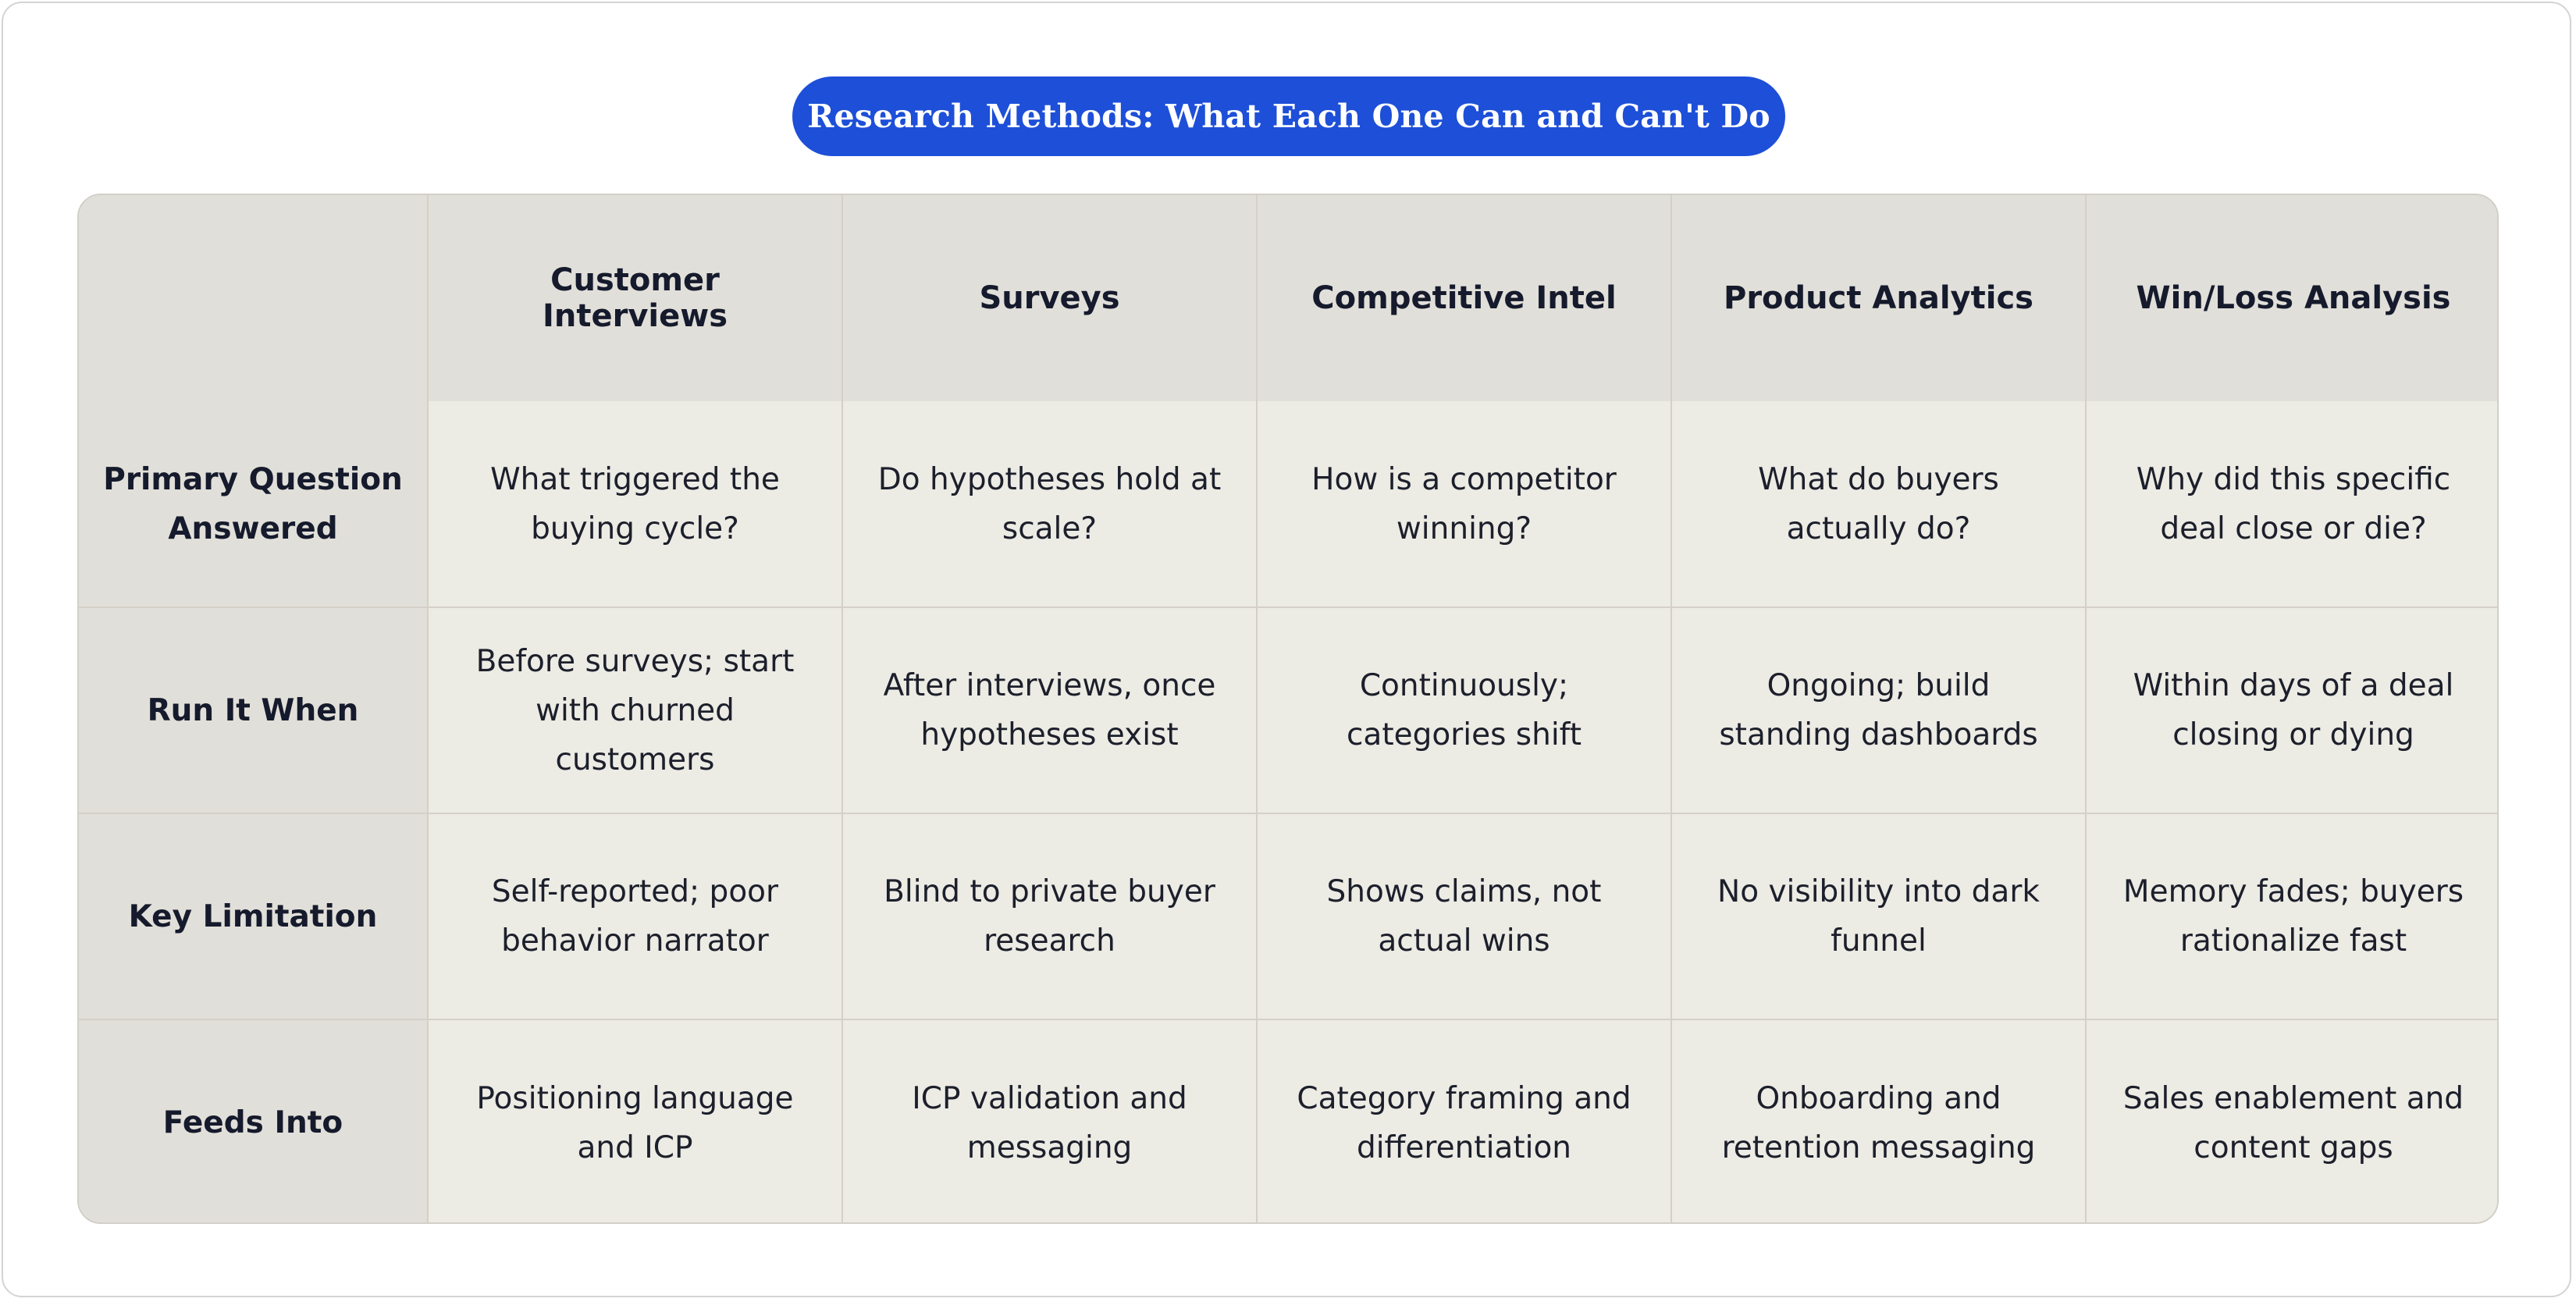 This screenshot has height=1302, width=2576. Describe the element at coordinates (2291, 505) in the screenshot. I see `table-cell: Why did this specific deal close or die?` at that location.